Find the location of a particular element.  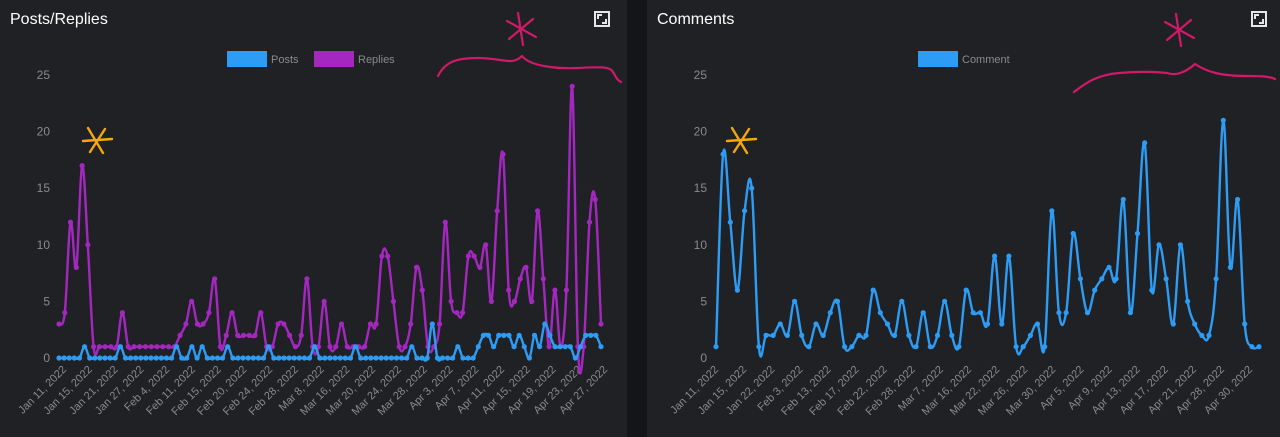

legend-swatch-posts is located at coordinates (247, 59).